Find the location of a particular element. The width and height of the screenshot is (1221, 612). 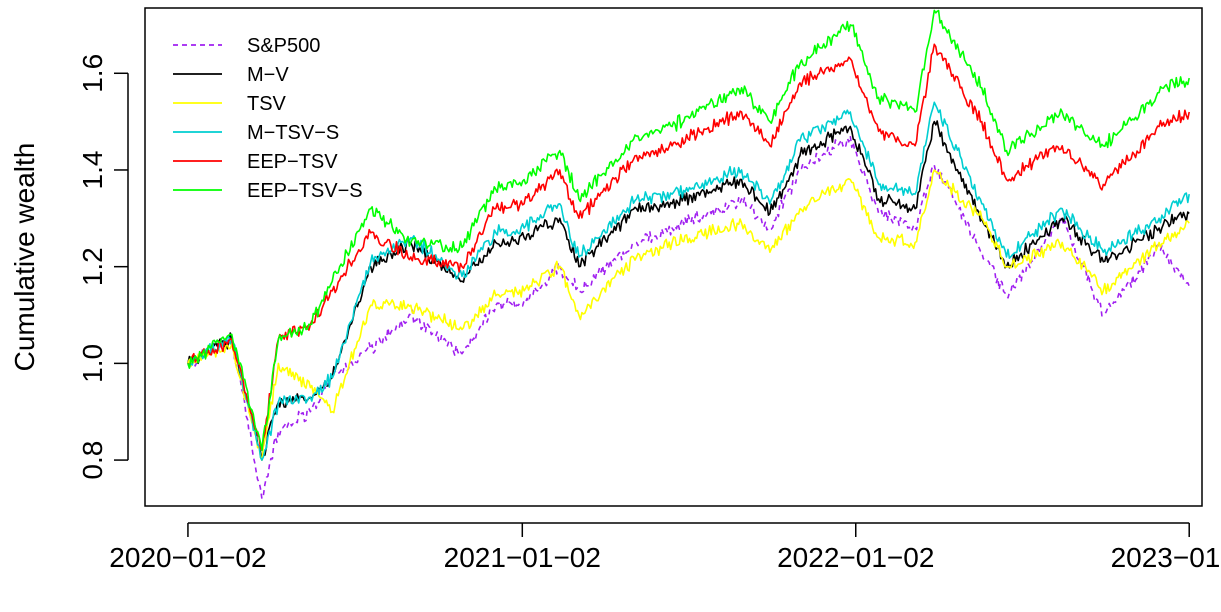

x-tick-label: 2020−01−02 is located at coordinates (187, 557).